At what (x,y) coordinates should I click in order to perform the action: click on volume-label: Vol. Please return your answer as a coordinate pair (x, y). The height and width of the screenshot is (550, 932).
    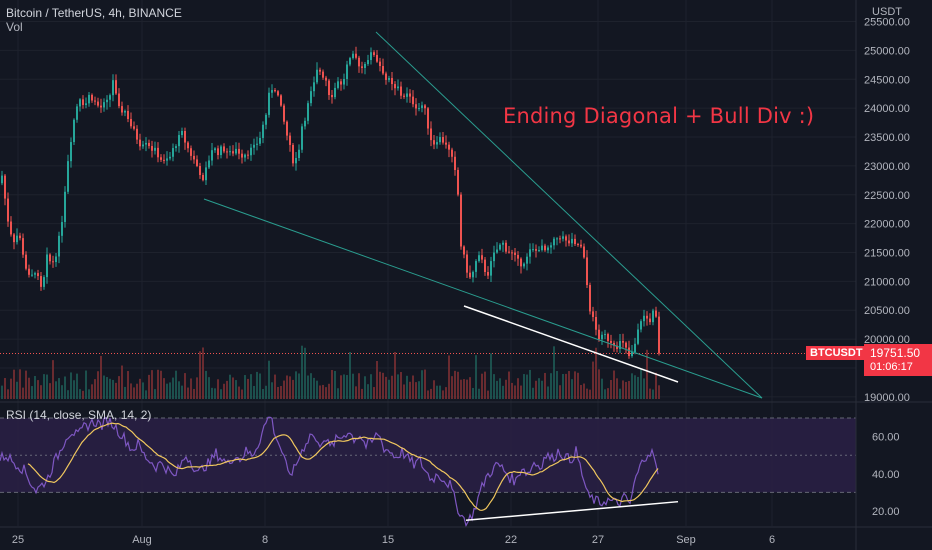
    Looking at the image, I should click on (14, 27).